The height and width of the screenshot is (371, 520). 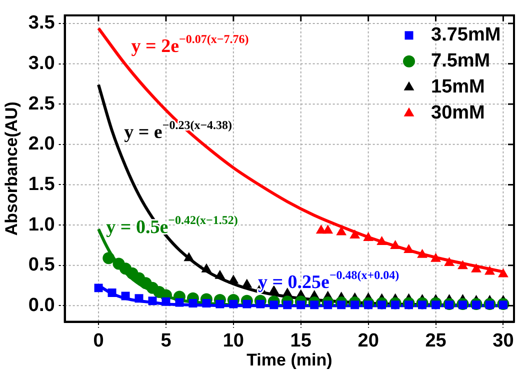 I want to click on y-tick-label: 1.0, so click(x=41, y=225).